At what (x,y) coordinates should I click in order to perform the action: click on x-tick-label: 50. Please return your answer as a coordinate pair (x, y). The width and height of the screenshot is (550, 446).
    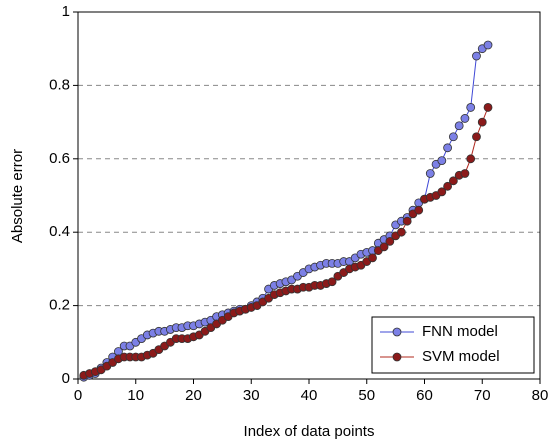
    Looking at the image, I should click on (366, 395).